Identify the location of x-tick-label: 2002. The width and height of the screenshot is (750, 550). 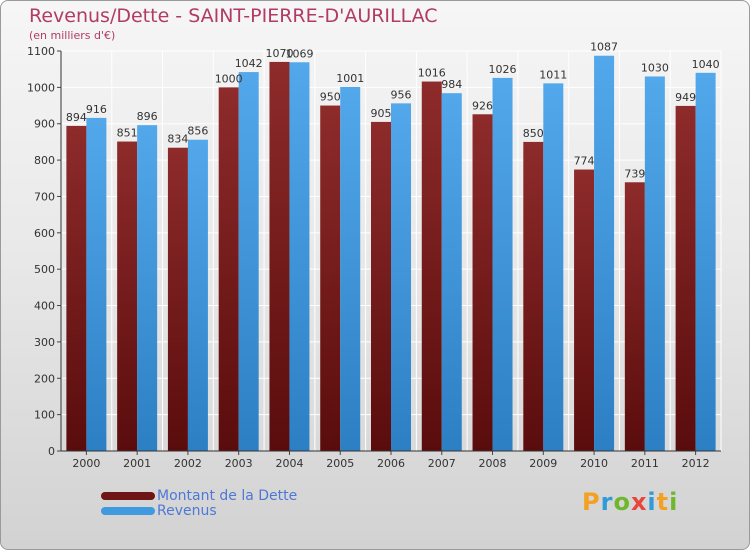
(188, 463).